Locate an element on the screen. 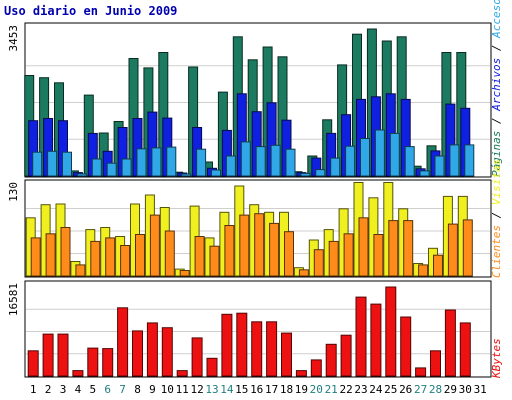 This screenshot has width=512, height=400. day-label-3: 3 is located at coordinates (63, 389).